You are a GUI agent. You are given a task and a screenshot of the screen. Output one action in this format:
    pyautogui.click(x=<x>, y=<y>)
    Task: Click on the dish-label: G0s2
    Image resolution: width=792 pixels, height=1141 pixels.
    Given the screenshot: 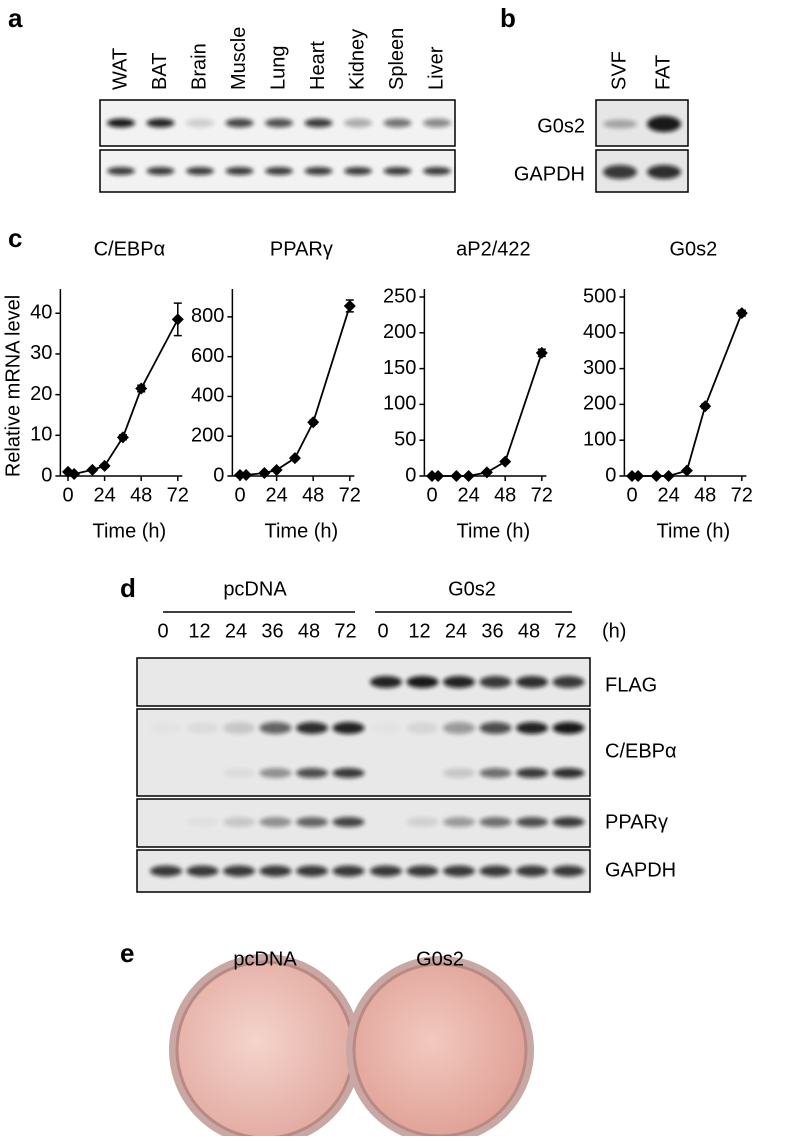 What is the action you would take?
    pyautogui.click(x=440, y=959)
    